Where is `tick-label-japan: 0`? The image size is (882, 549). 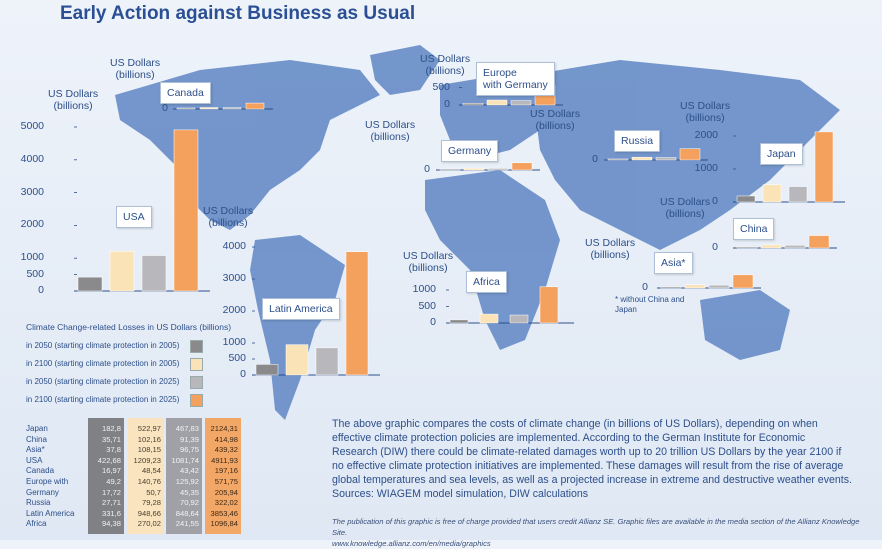 tick-label-japan: 0 is located at coordinates (715, 201).